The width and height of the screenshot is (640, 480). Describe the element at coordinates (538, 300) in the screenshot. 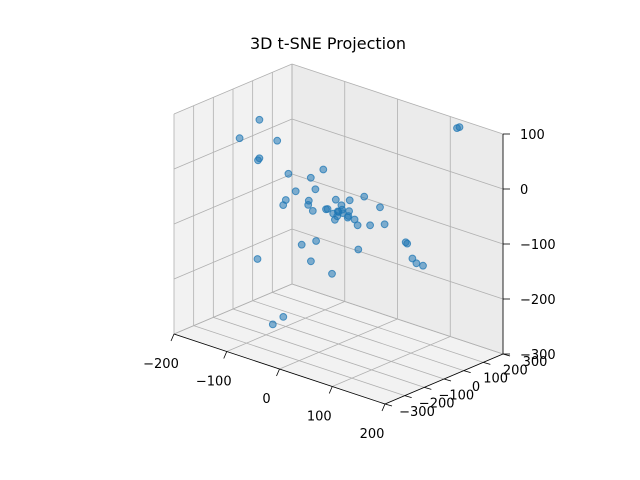

I see `z-tick-label: −200` at that location.